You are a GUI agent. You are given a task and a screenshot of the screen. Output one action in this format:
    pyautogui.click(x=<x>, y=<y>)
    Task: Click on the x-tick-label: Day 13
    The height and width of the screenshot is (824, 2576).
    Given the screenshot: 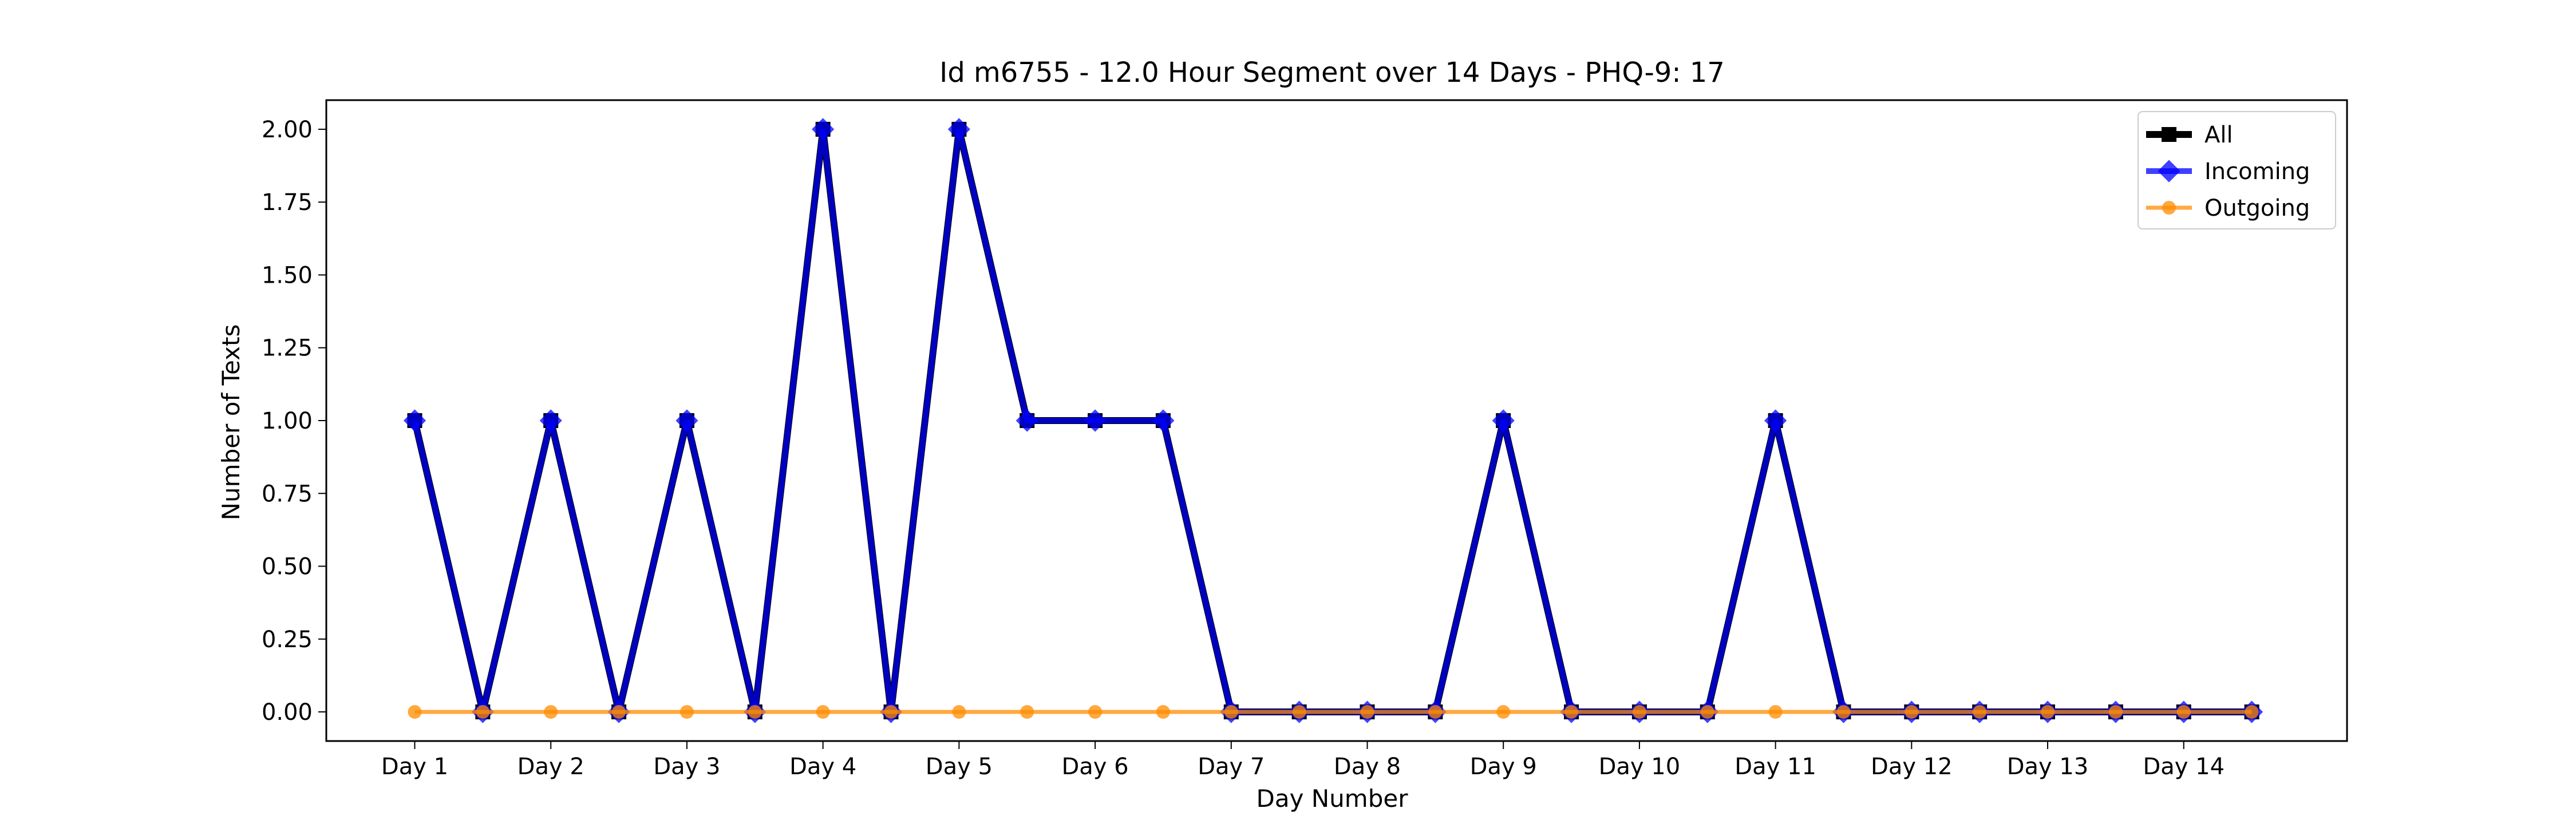 What is the action you would take?
    pyautogui.click(x=2048, y=767)
    